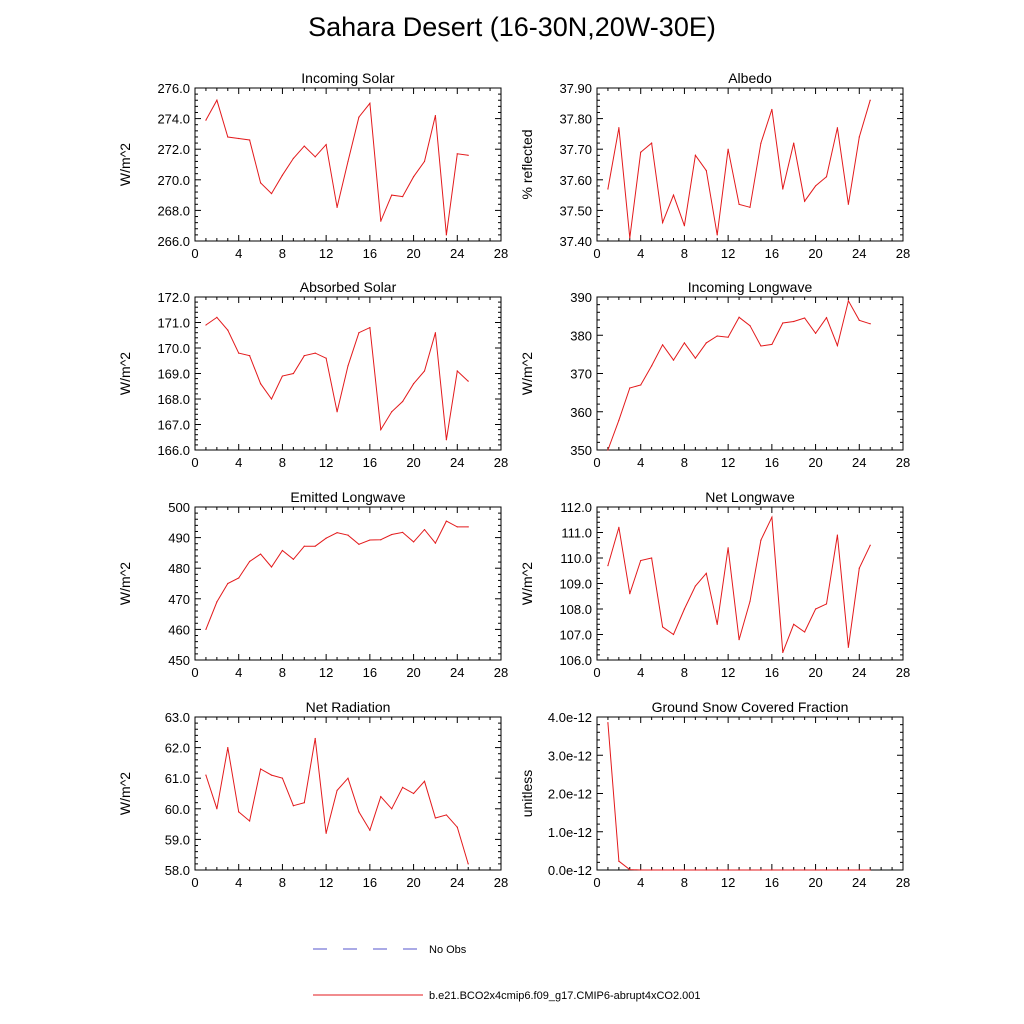  I want to click on x-tick-label: 8, so click(282, 882).